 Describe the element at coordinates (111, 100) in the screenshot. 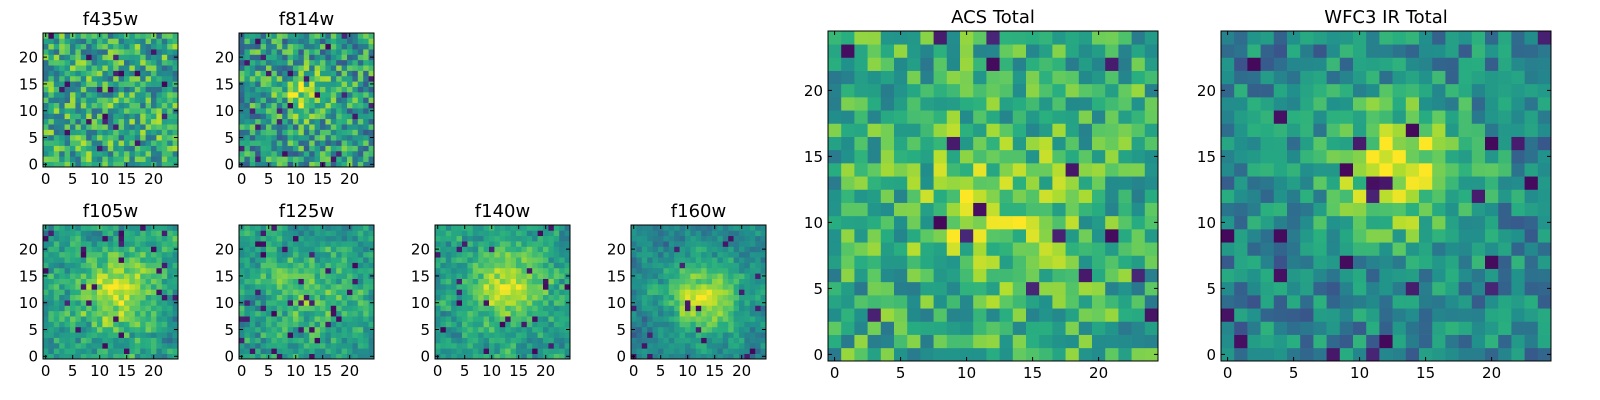

I see `heatmap-cells` at that location.